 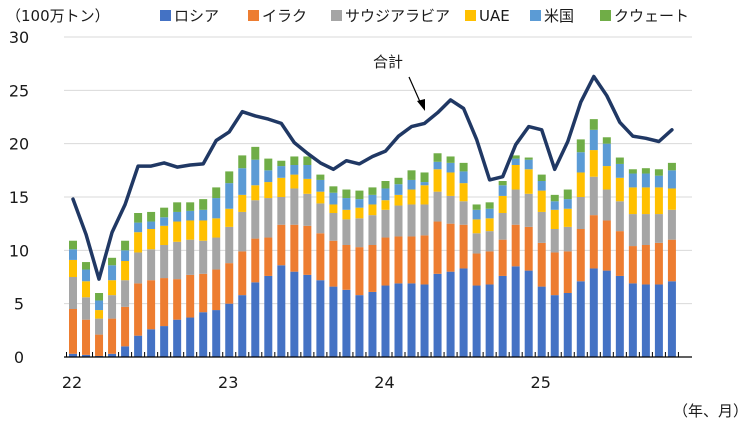 What do you see at coordinates (19, 357) in the screenshot?
I see `y-tick-label: 0` at bounding box center [19, 357].